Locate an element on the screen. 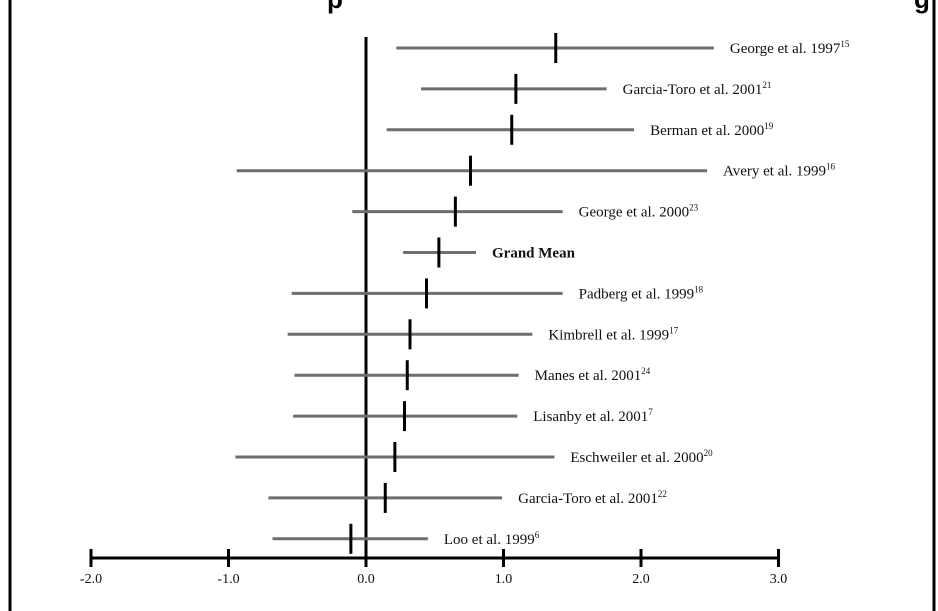 The width and height of the screenshot is (938, 611). reference-superscript: 19 is located at coordinates (769, 126).